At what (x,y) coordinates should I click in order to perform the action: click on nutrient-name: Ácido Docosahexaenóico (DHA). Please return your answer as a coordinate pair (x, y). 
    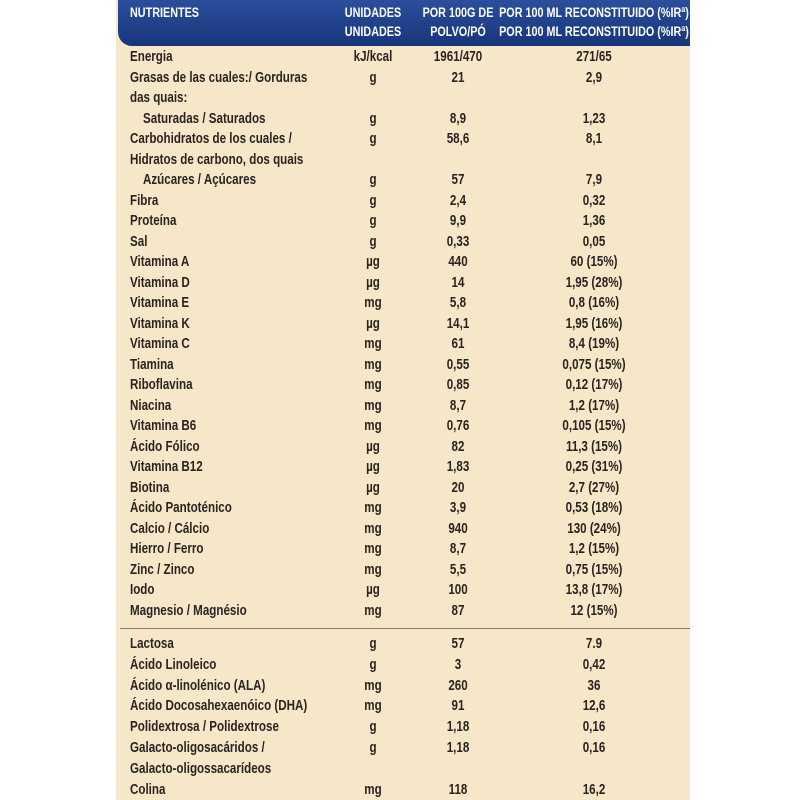
    Looking at the image, I should click on (219, 706).